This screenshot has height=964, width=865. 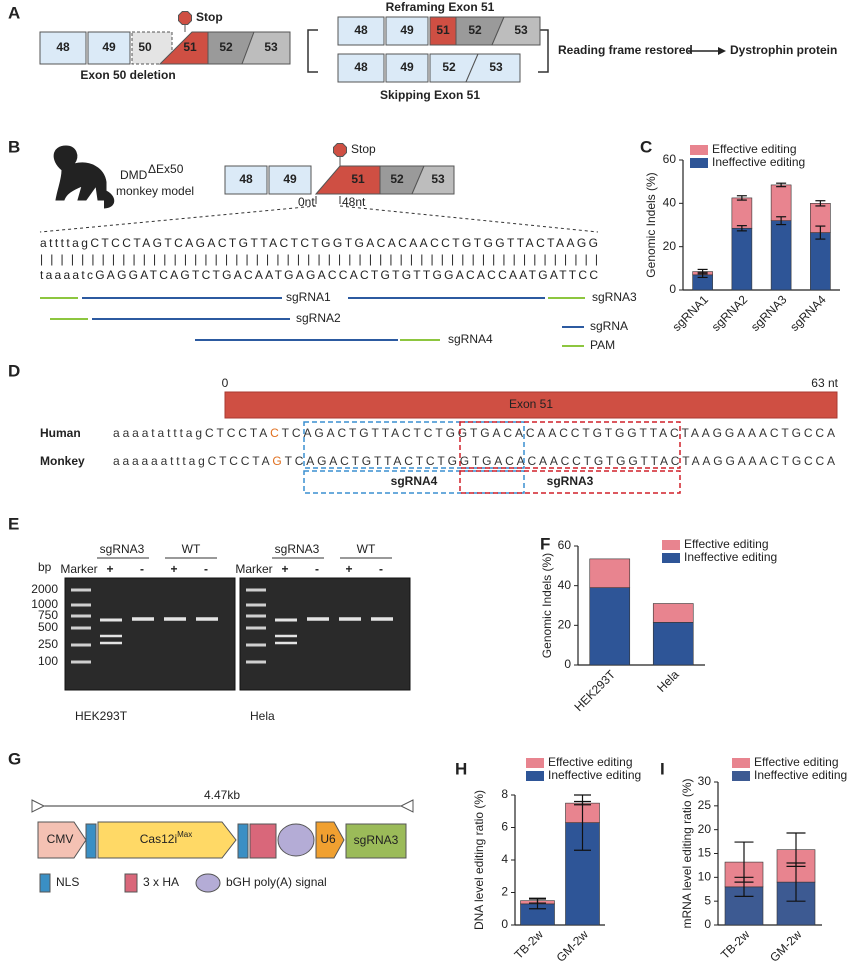 I want to click on panel-letter: D, so click(x=14, y=370).